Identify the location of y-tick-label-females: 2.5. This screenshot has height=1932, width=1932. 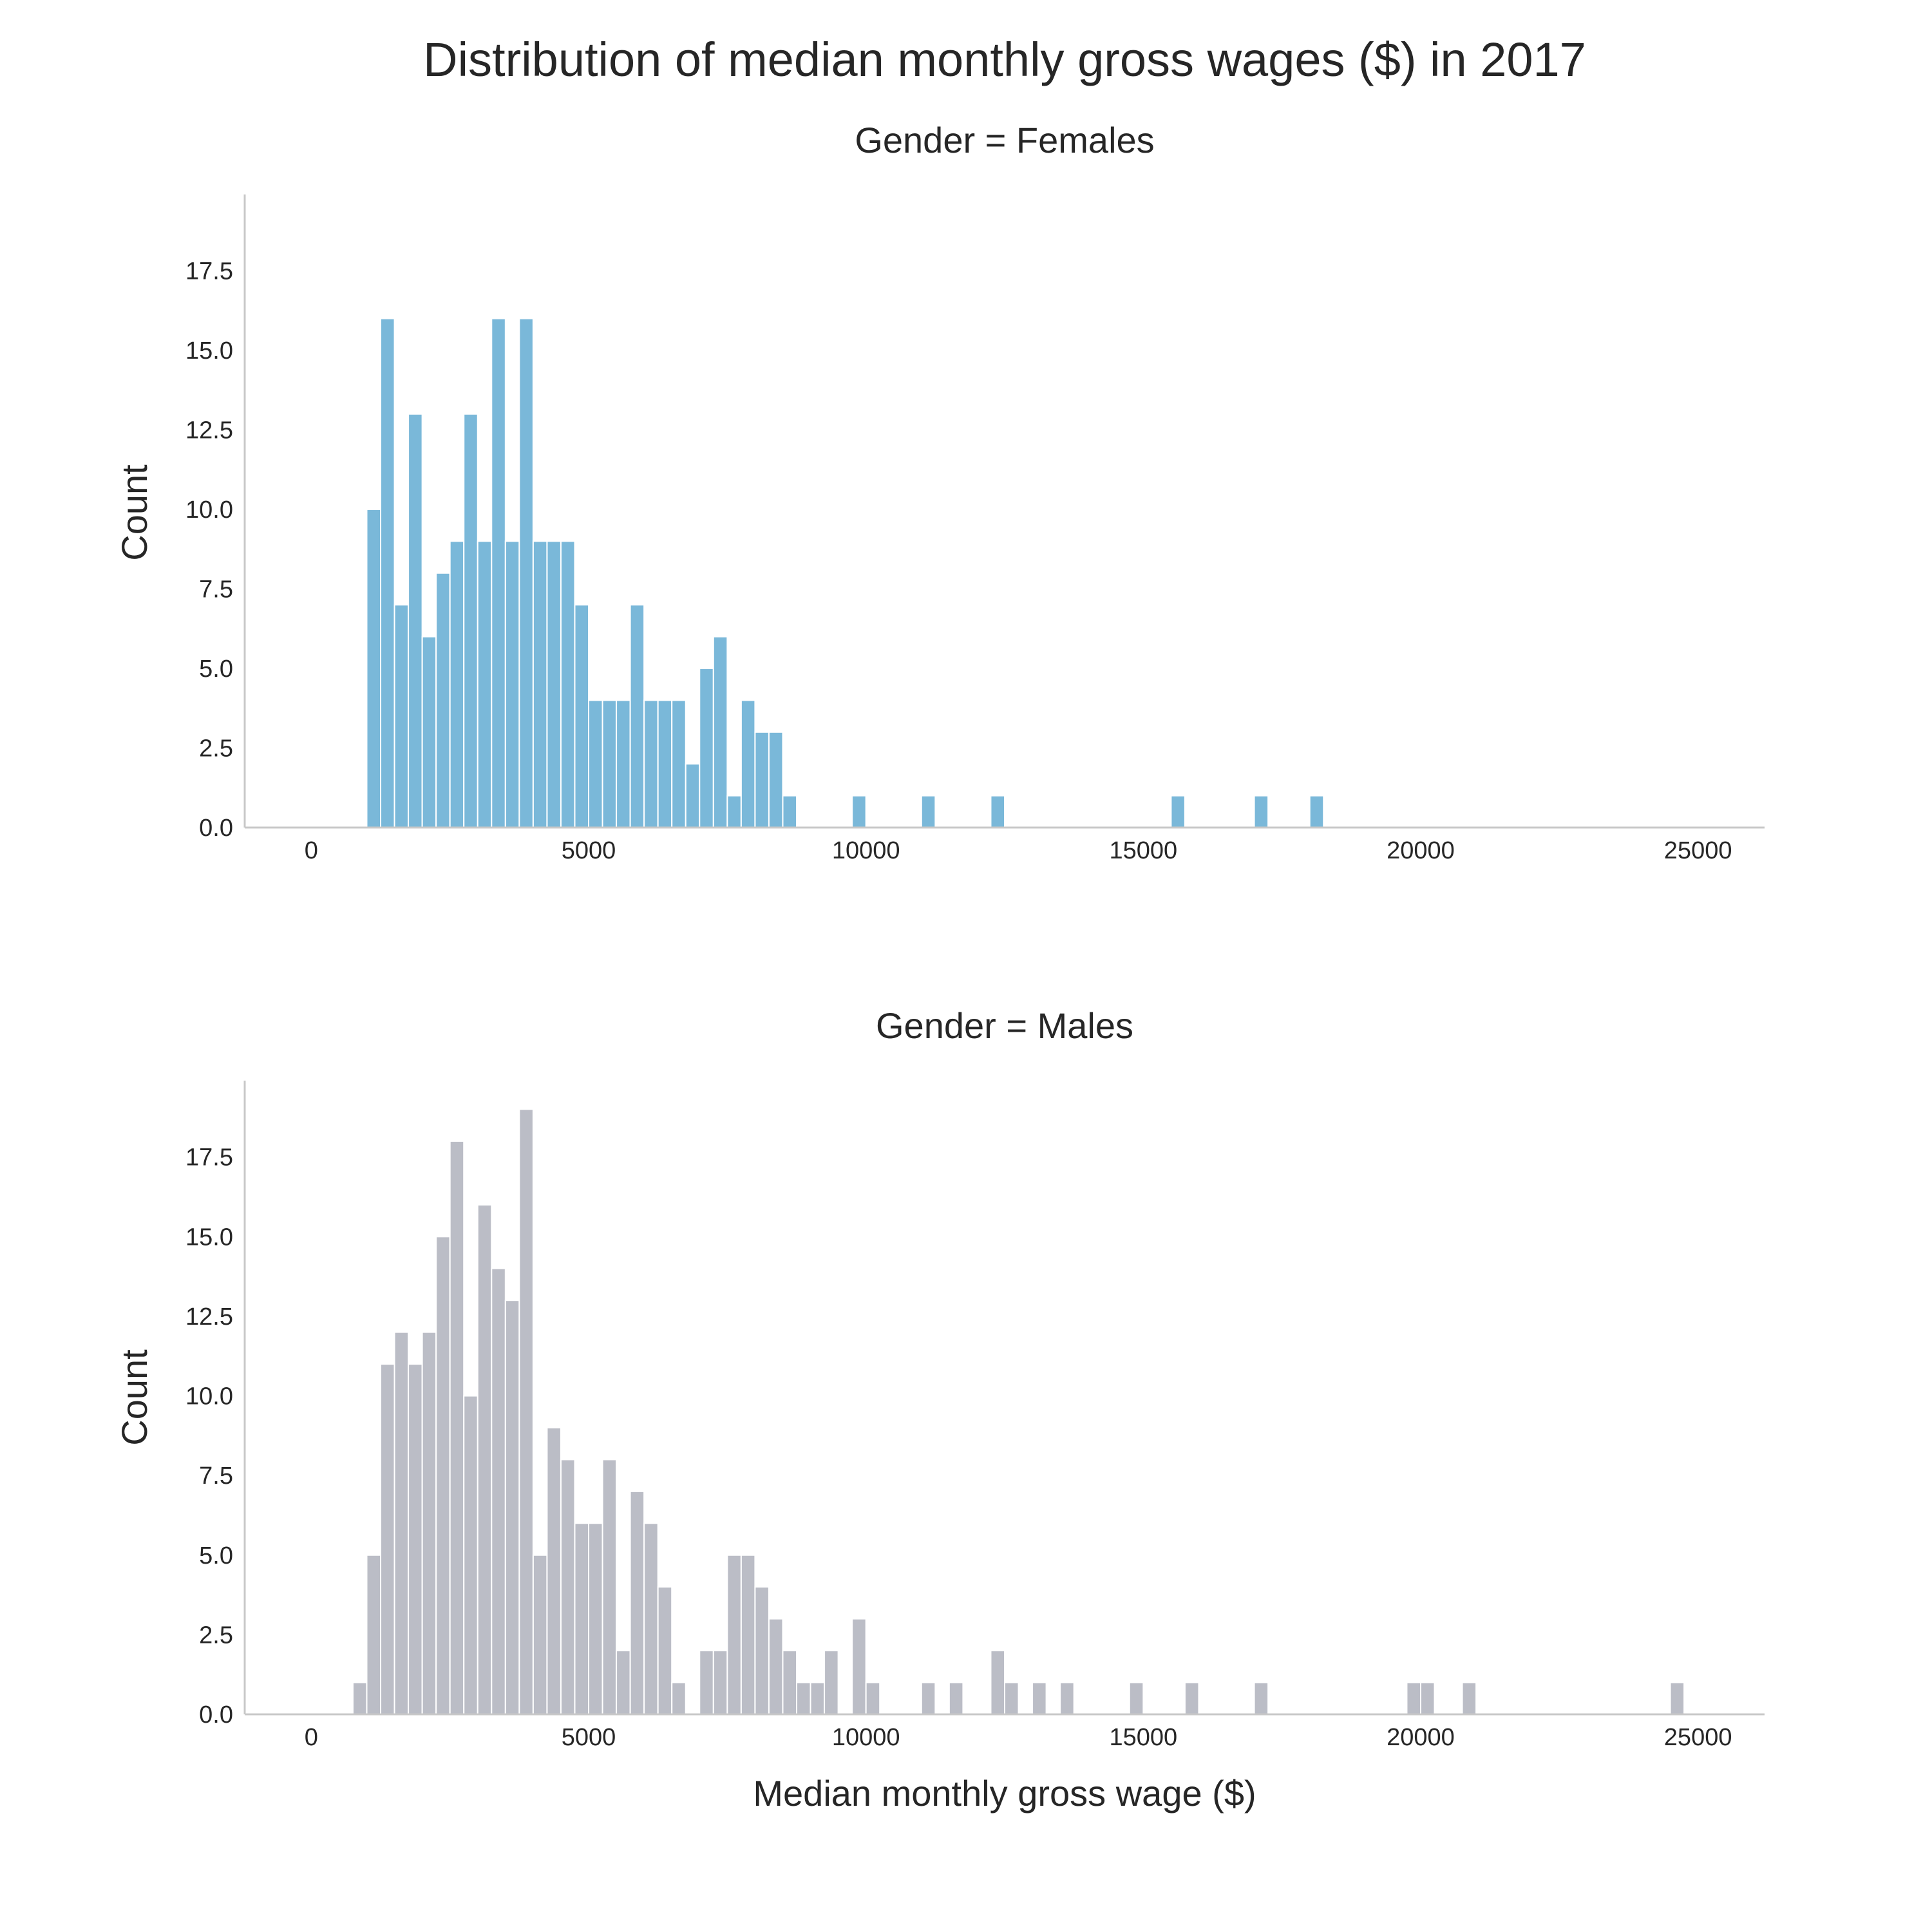
(216, 749).